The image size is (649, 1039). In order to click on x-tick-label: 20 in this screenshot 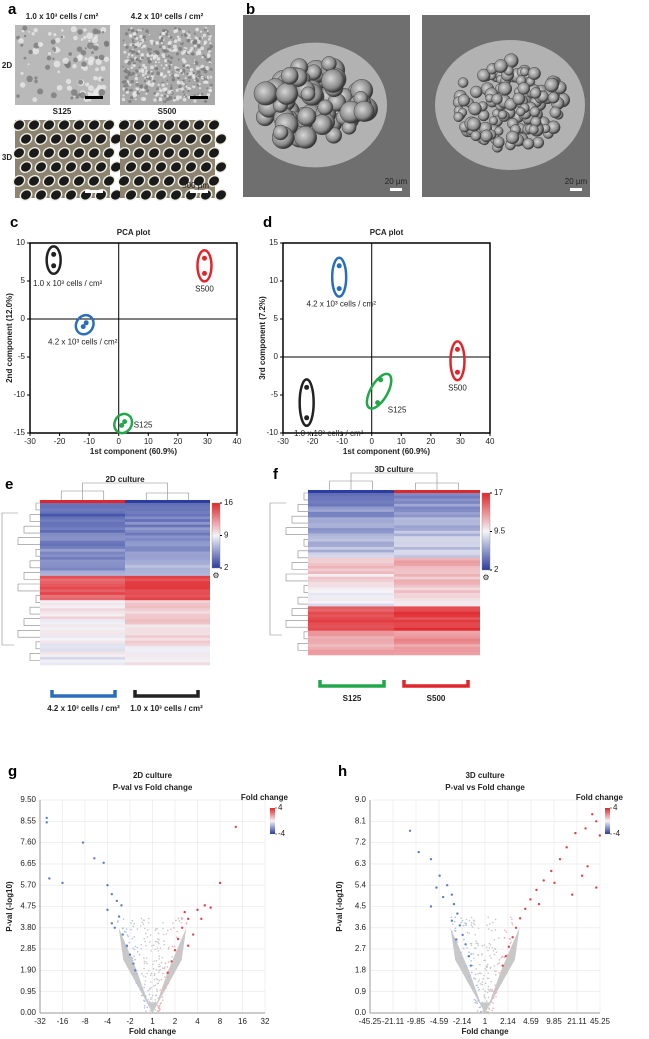, I will do `click(430, 441)`.